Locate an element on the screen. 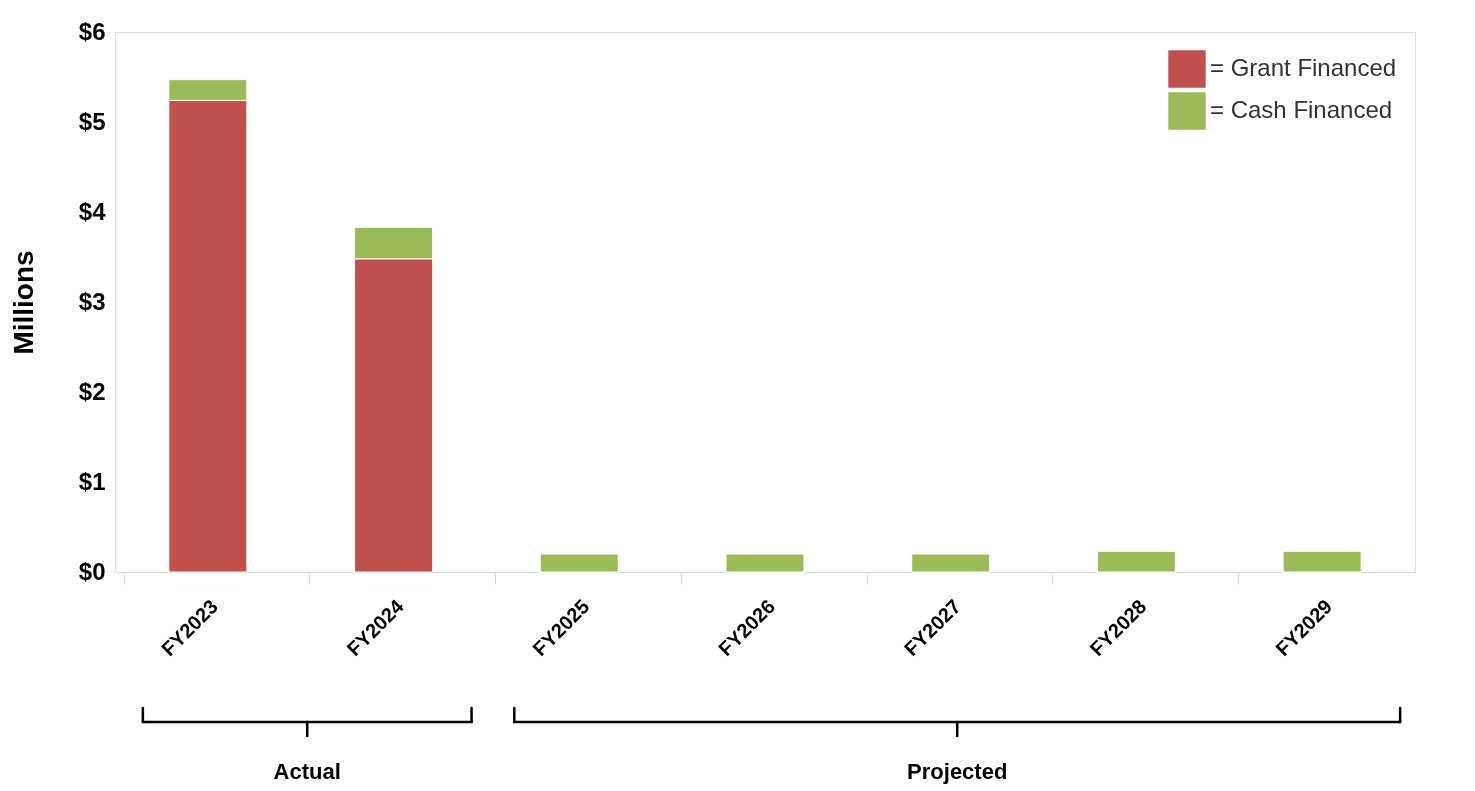 The height and width of the screenshot is (791, 1475). text: Projected is located at coordinates (957, 771).